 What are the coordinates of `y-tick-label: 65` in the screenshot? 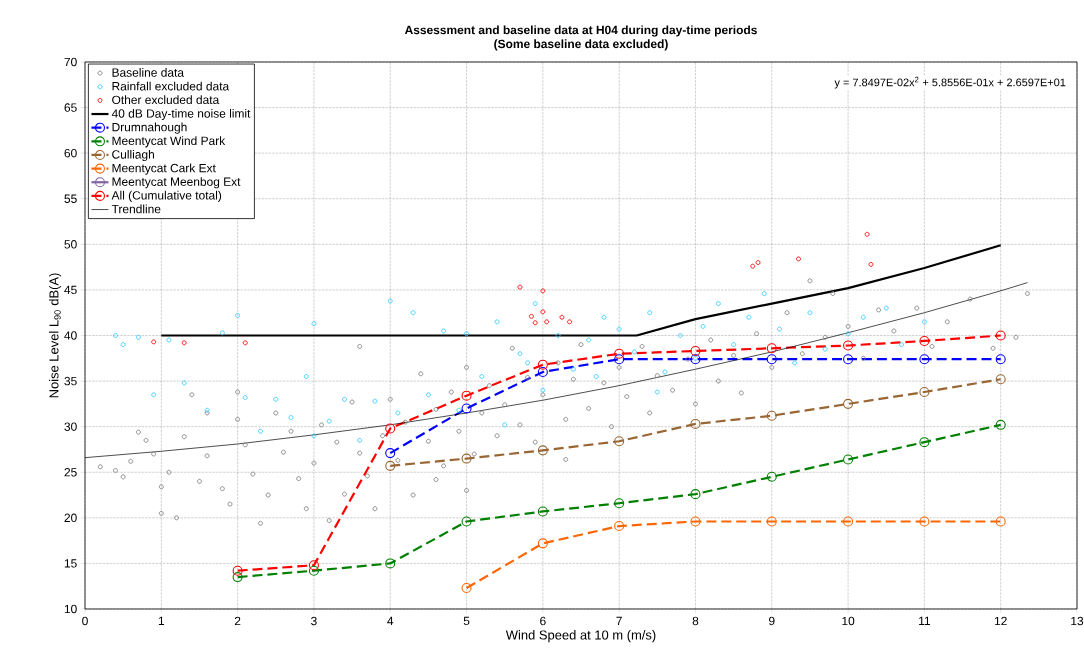 It's located at (70, 107).